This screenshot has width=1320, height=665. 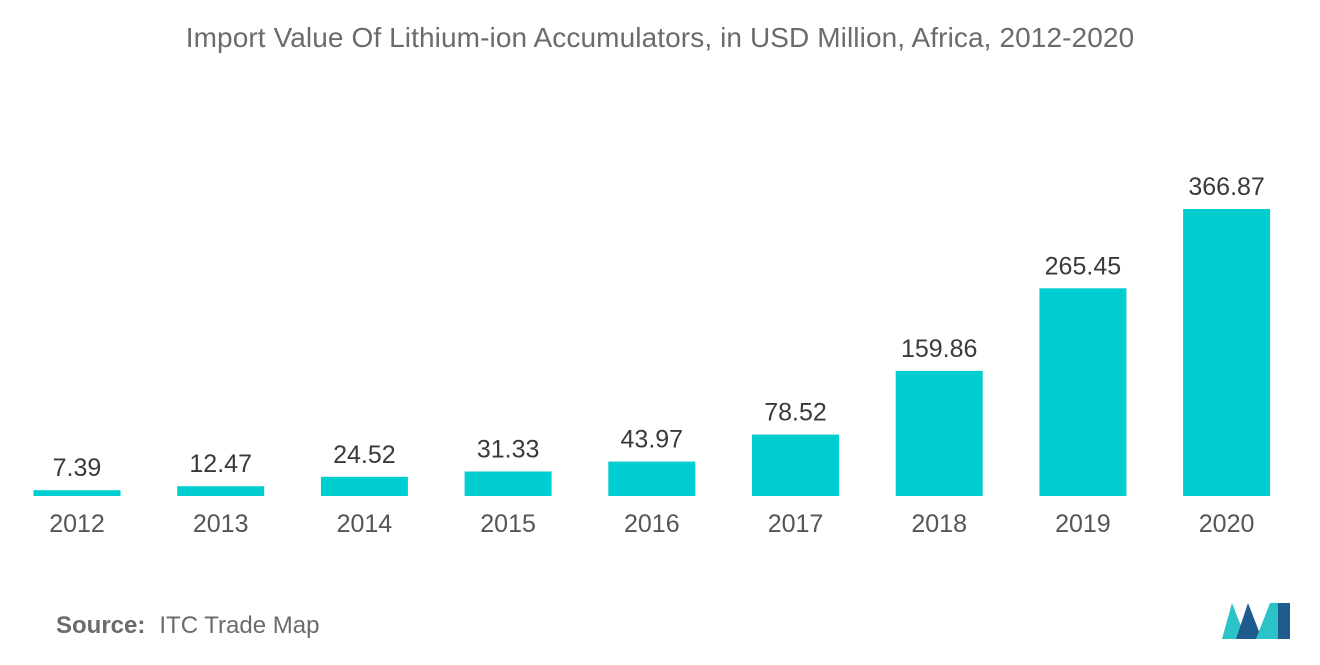 I want to click on bar-2015, so click(x=508, y=483).